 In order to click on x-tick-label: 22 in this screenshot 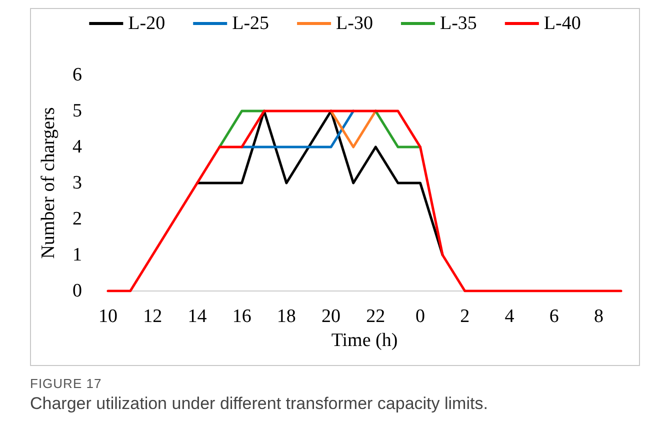, I will do `click(376, 316)`.